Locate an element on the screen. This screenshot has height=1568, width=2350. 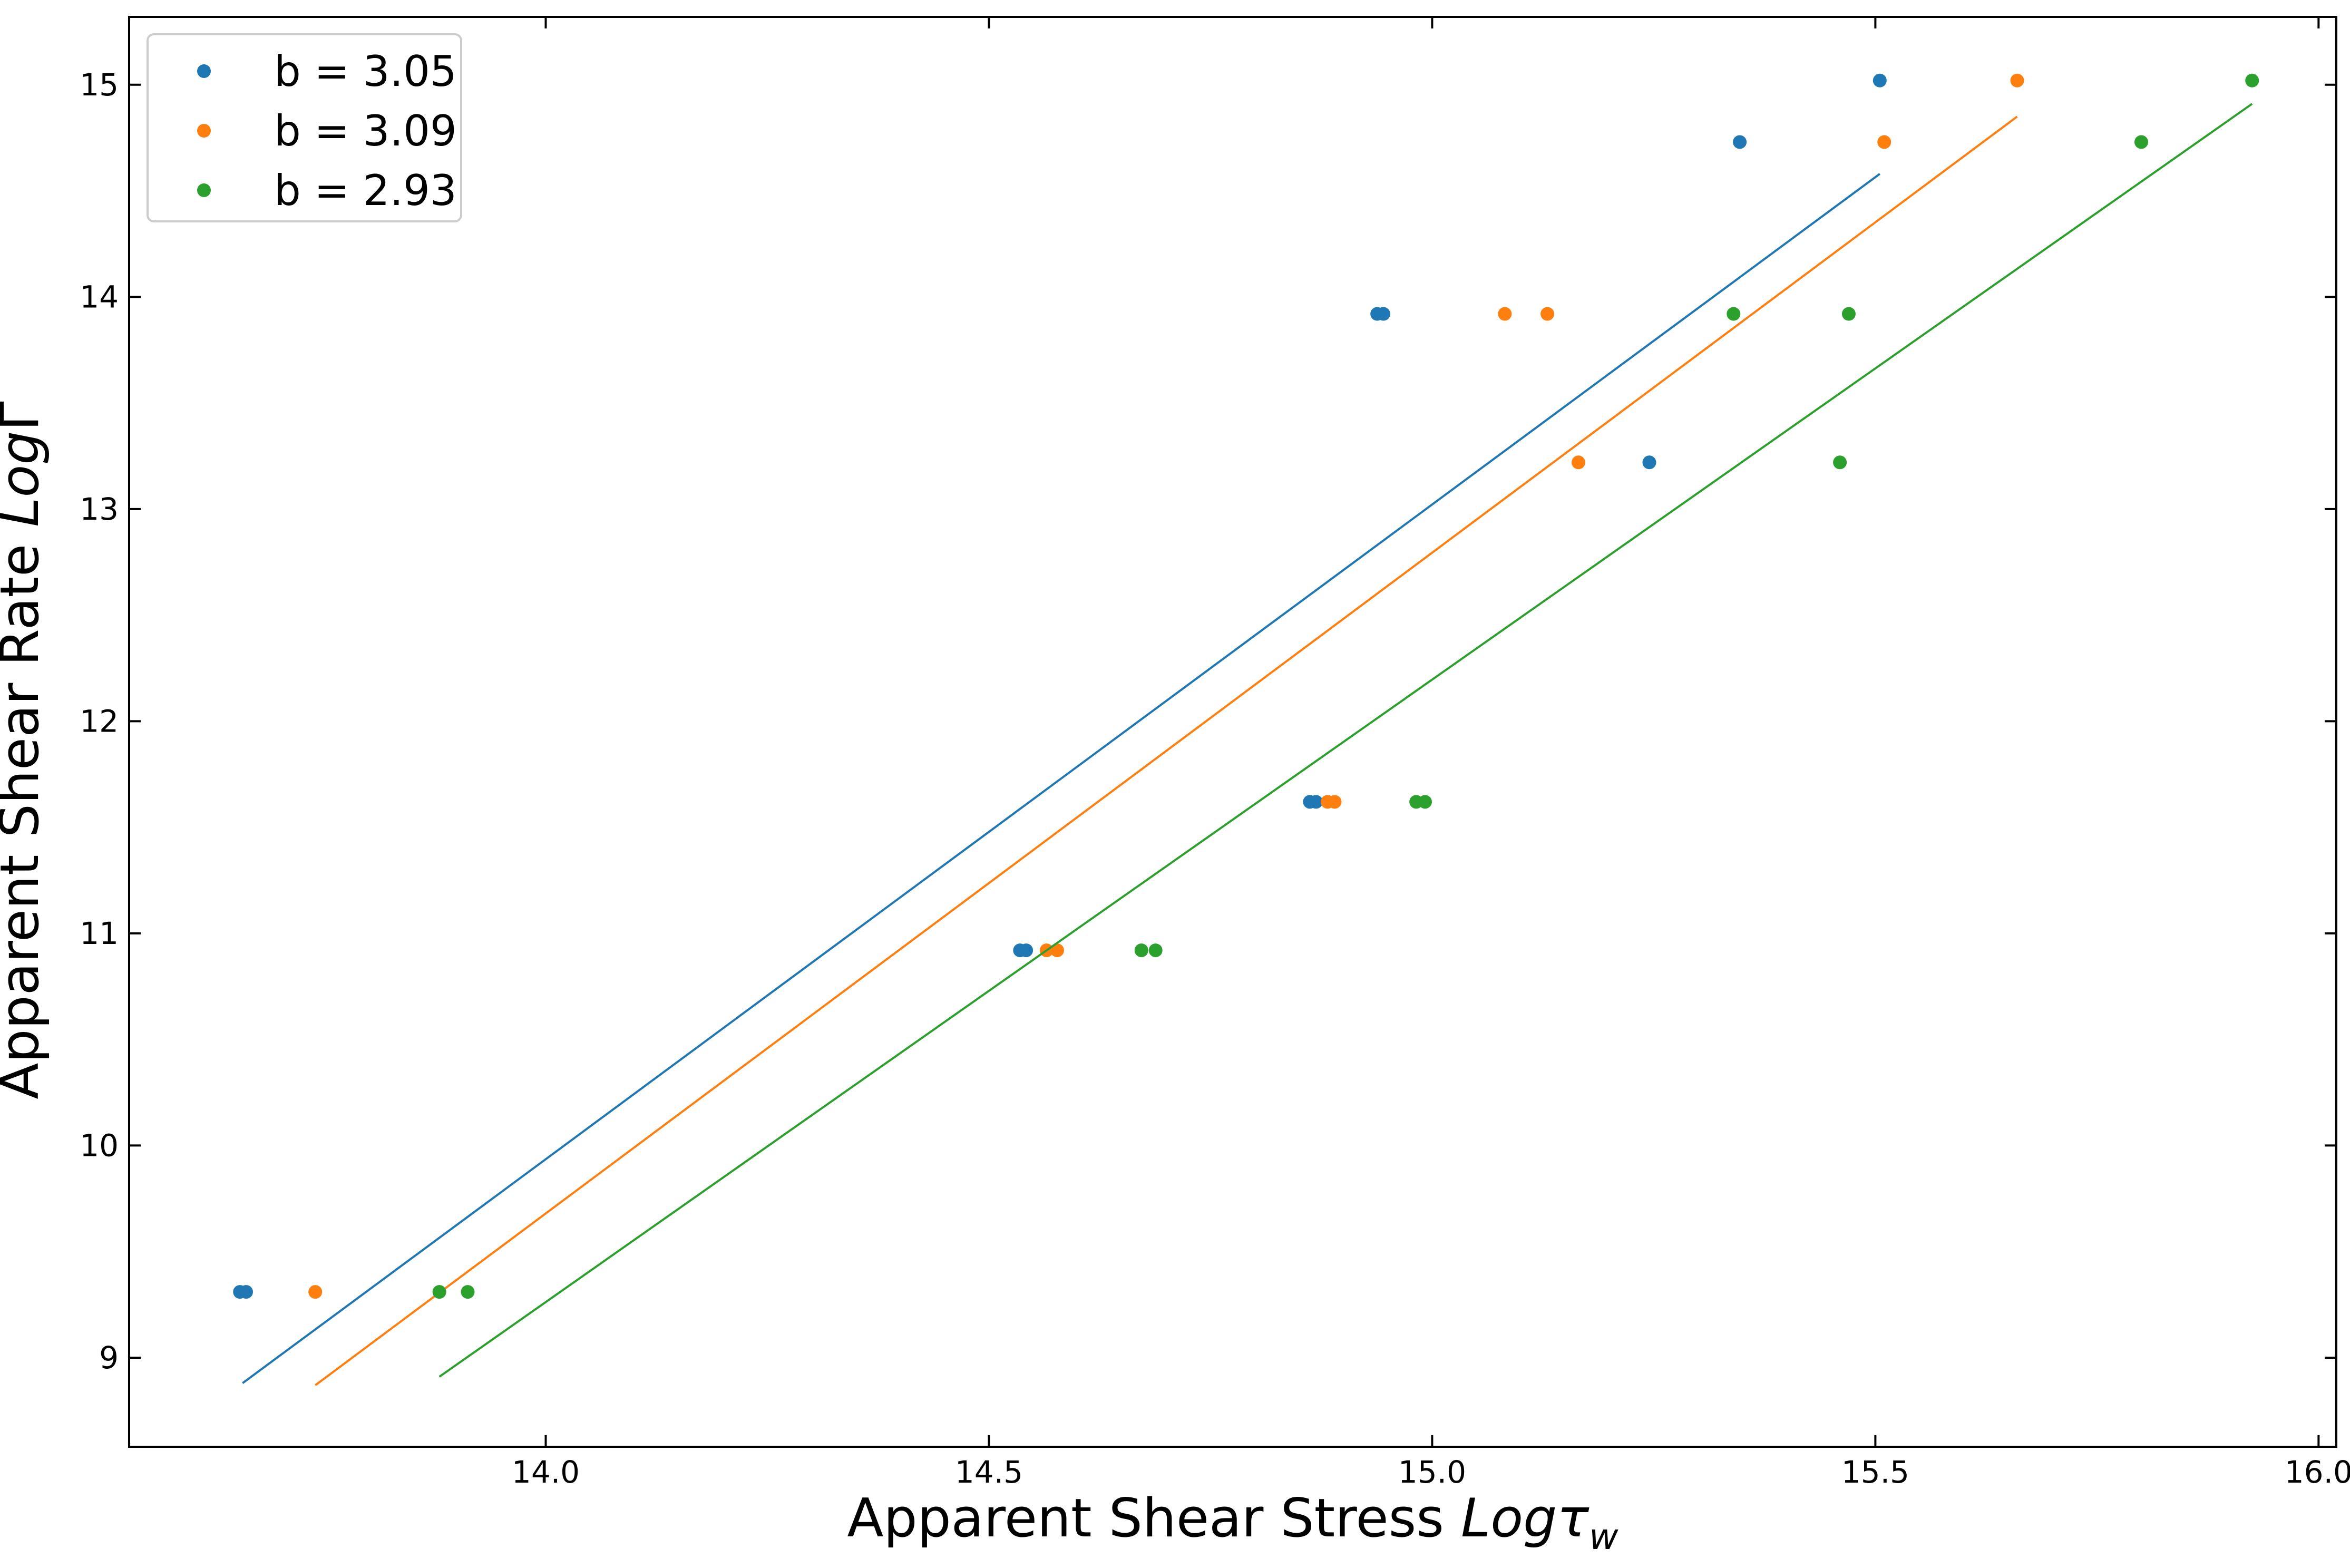
x-tick-label: 16.0 is located at coordinates (2317, 1472).